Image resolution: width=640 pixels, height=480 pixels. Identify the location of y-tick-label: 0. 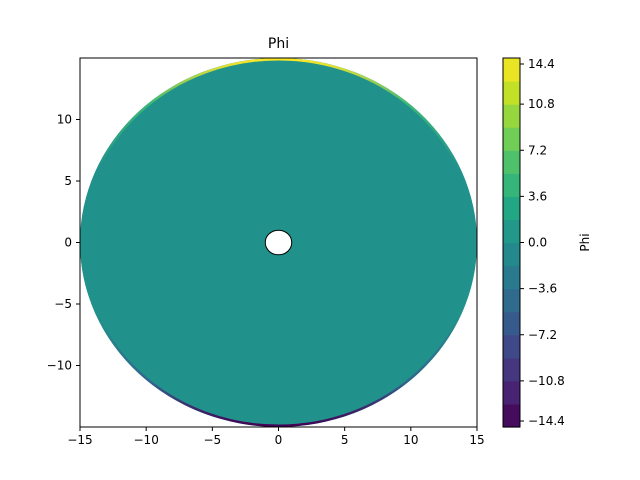
(68, 243).